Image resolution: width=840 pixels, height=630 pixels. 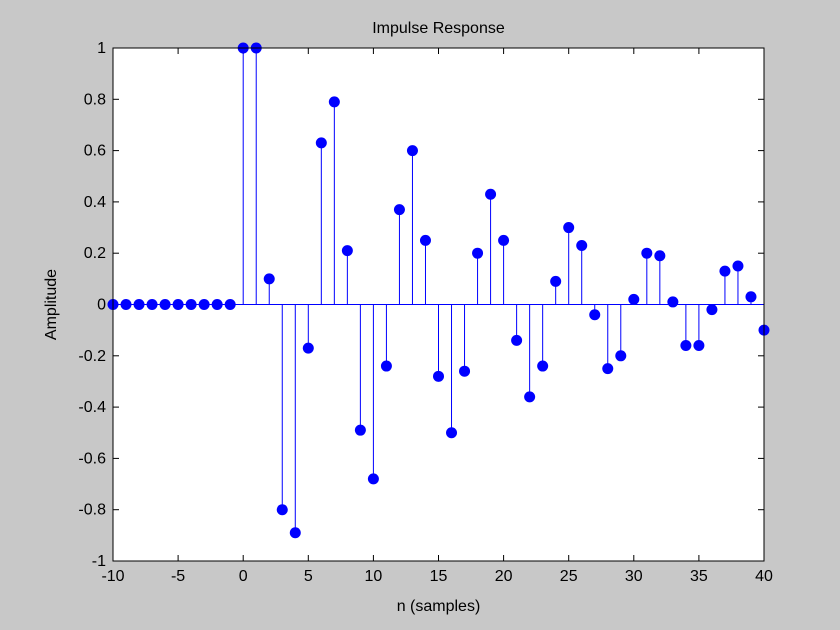 What do you see at coordinates (374, 576) in the screenshot?
I see `x-tick-label: 10` at bounding box center [374, 576].